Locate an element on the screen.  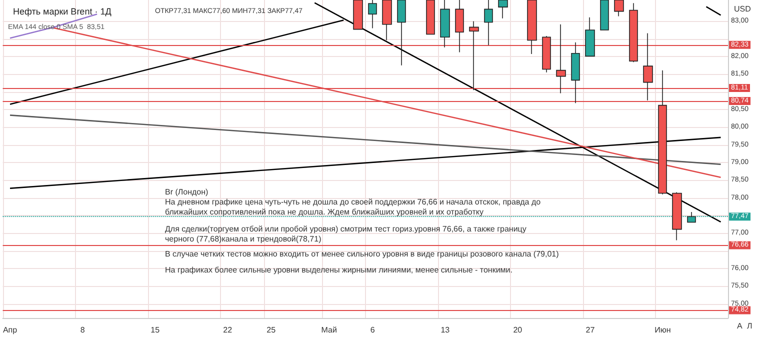
x-tick-label: Май is located at coordinates (329, 330).